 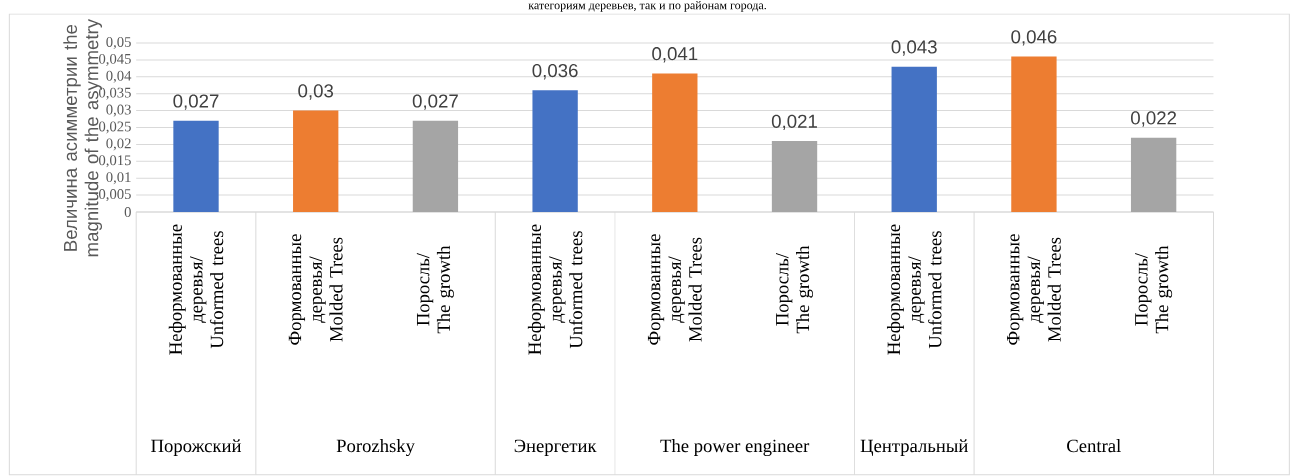 I want to click on data-label: 0,041, so click(x=675, y=55).